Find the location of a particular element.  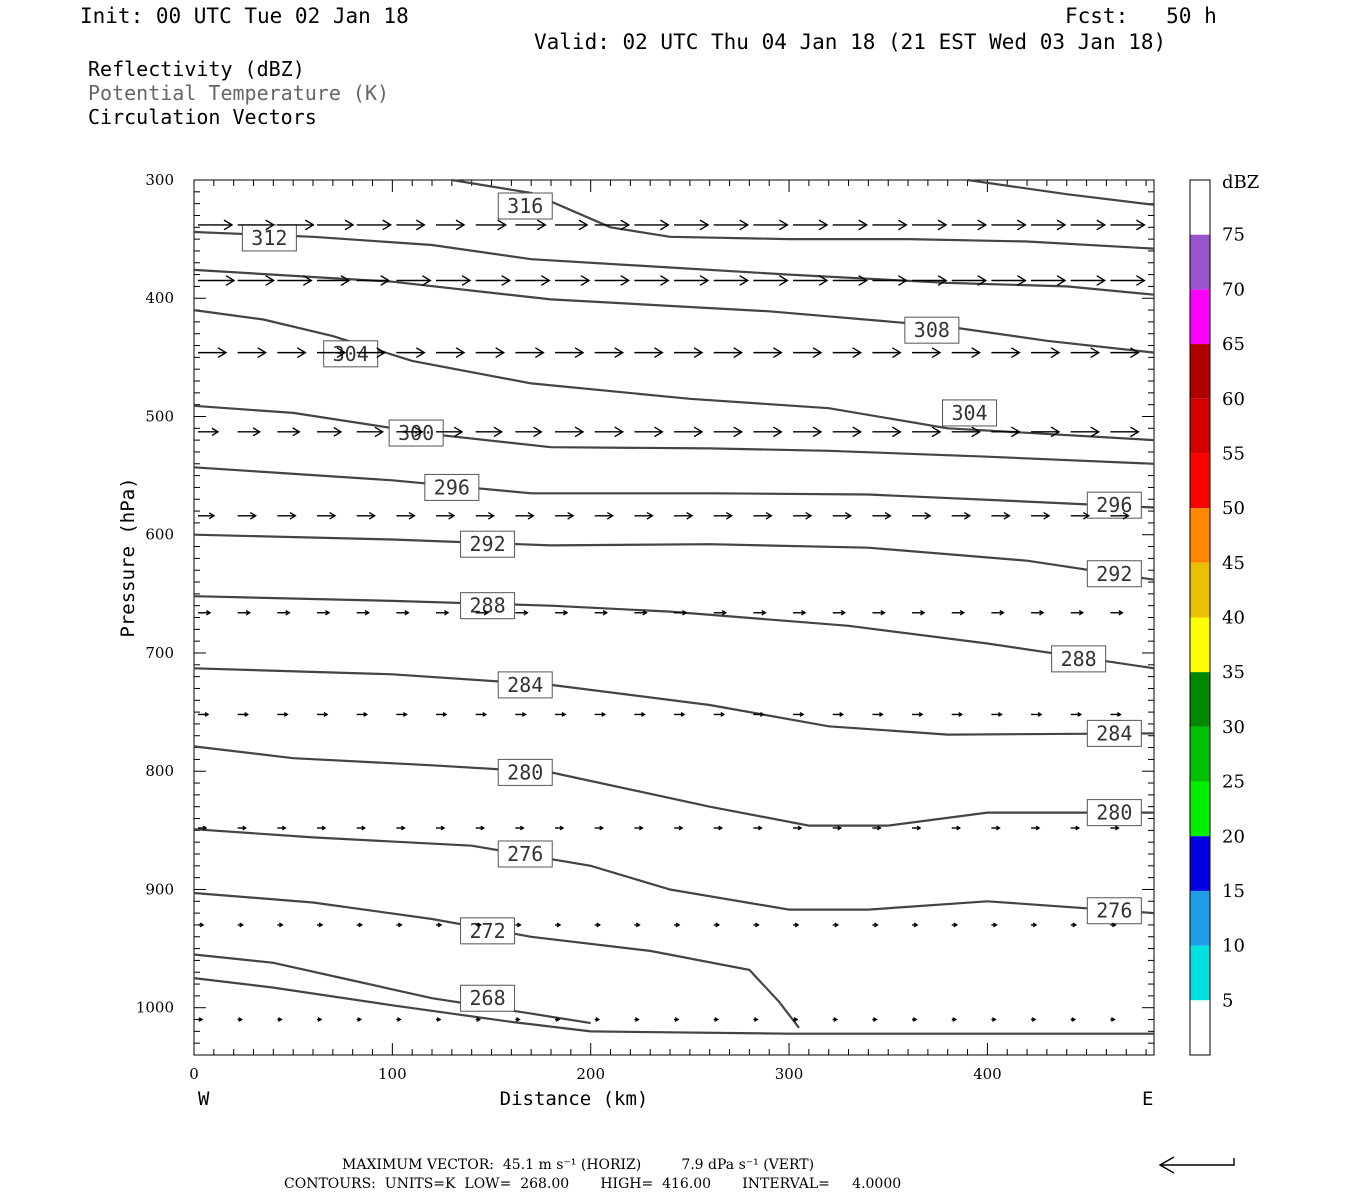

theta-contour-label: 300 is located at coordinates (416, 433).